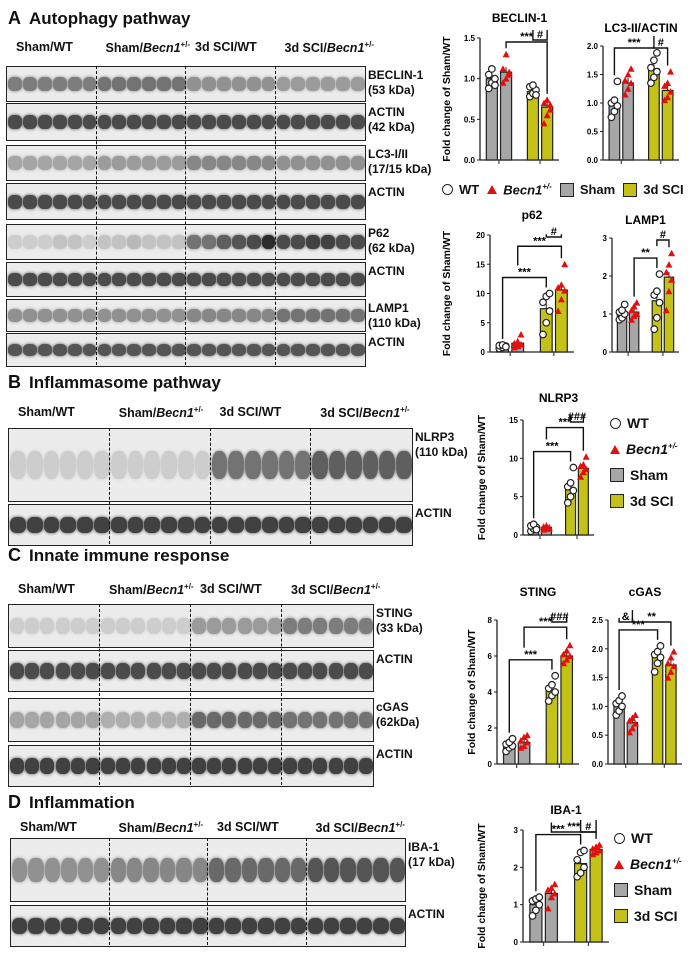 The image size is (691, 967). I want to click on molecular-weight: (53 kDa), so click(391, 90).